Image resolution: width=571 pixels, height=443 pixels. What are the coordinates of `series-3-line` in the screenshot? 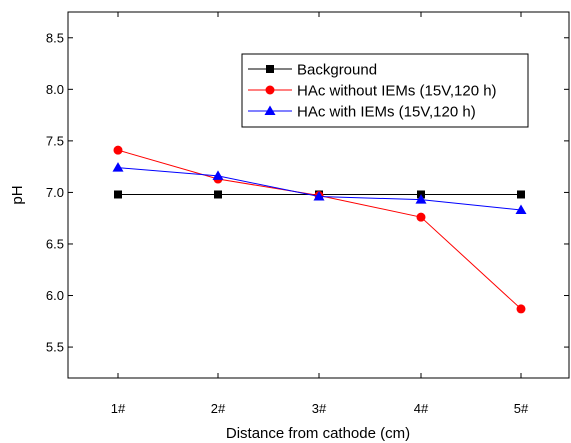 It's located at (319, 189).